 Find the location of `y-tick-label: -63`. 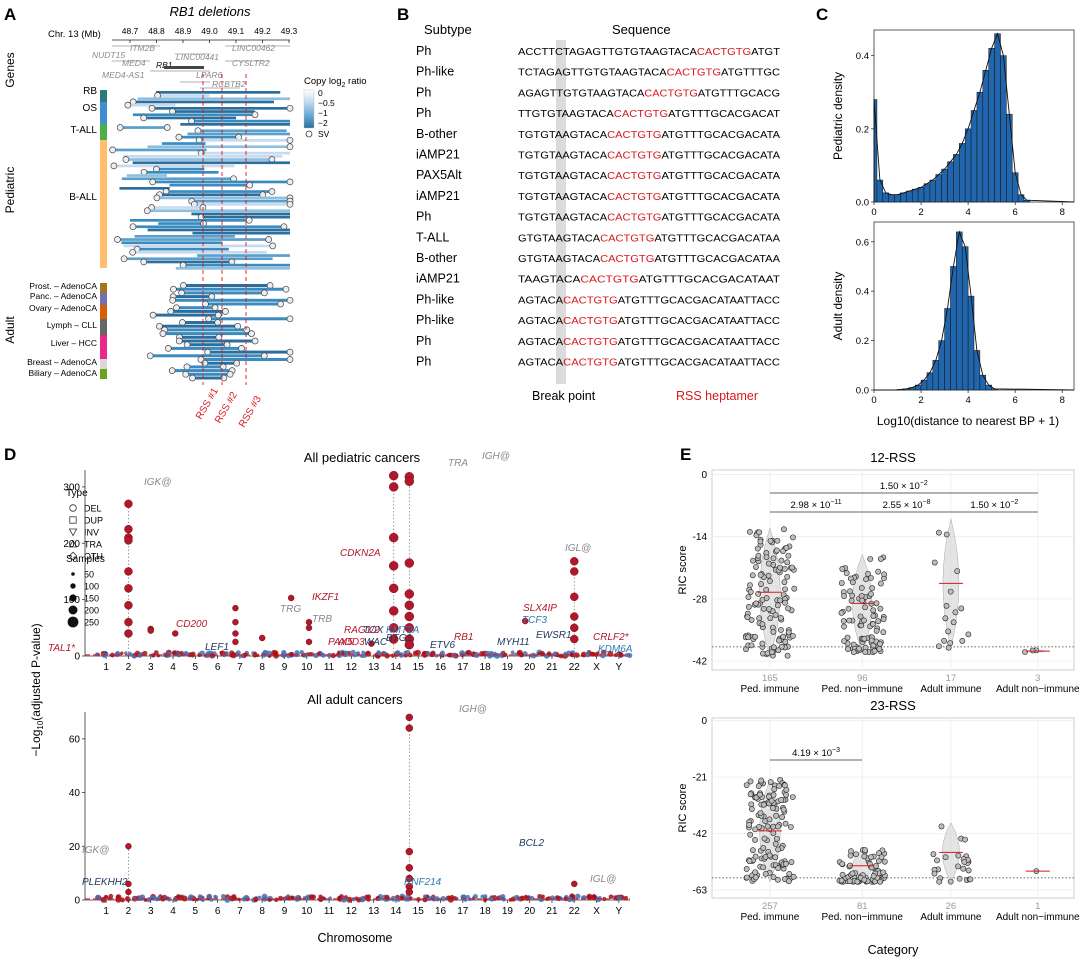

y-tick-label: -63 is located at coordinates (700, 890).